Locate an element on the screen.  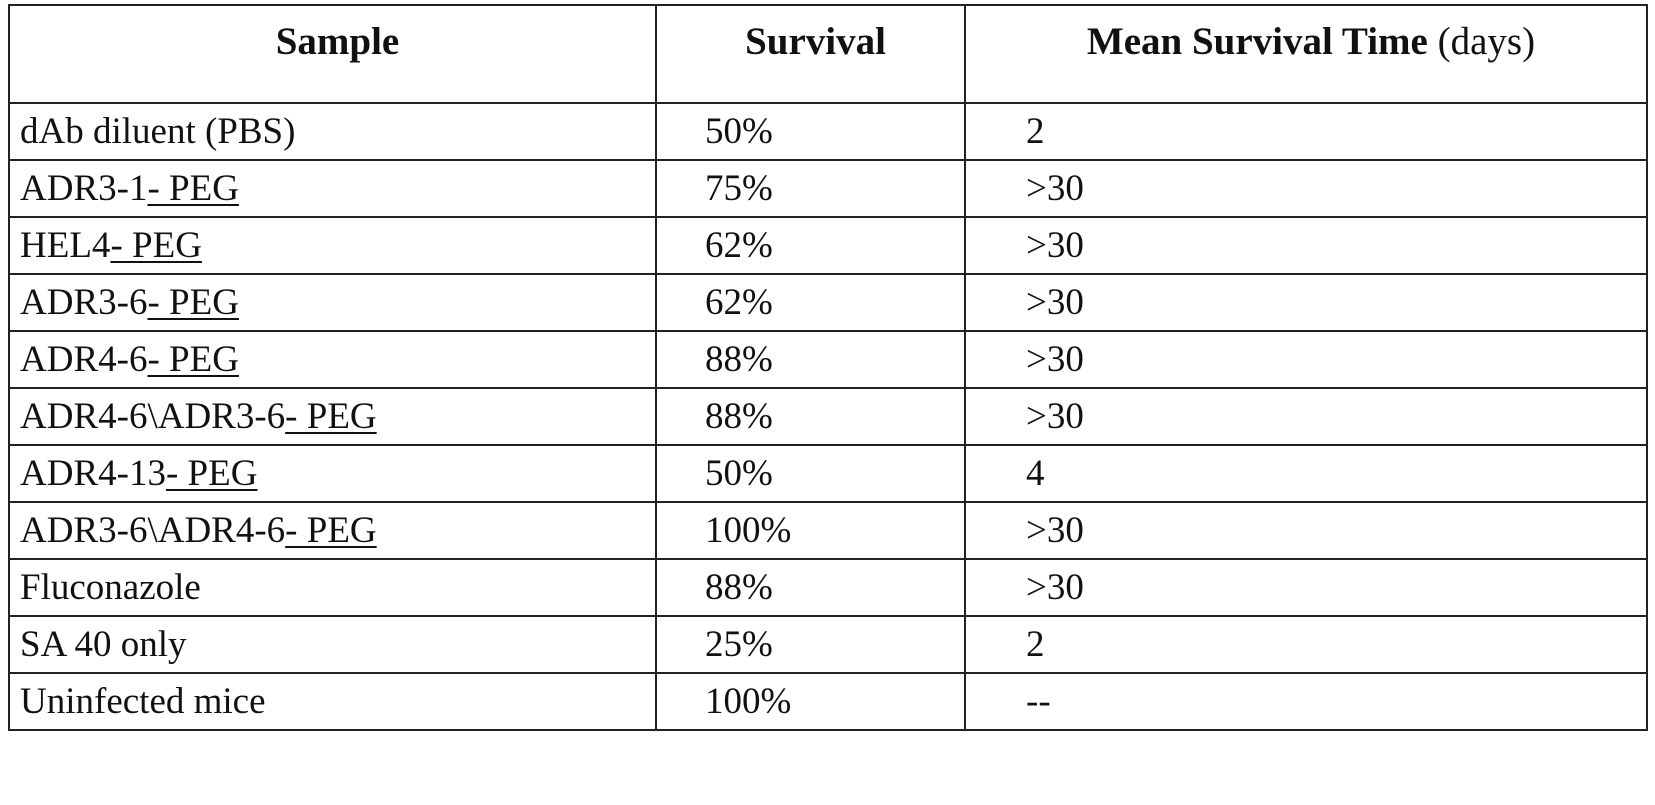
table-row: ADR4-6\ADR3-6- PEG 88% >30 is located at coordinates (828, 416).